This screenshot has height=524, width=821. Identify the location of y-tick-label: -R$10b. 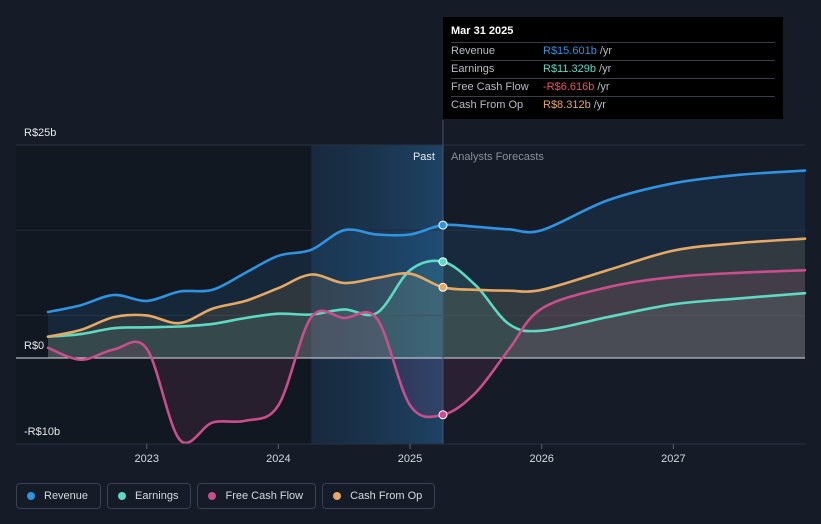
(42, 432).